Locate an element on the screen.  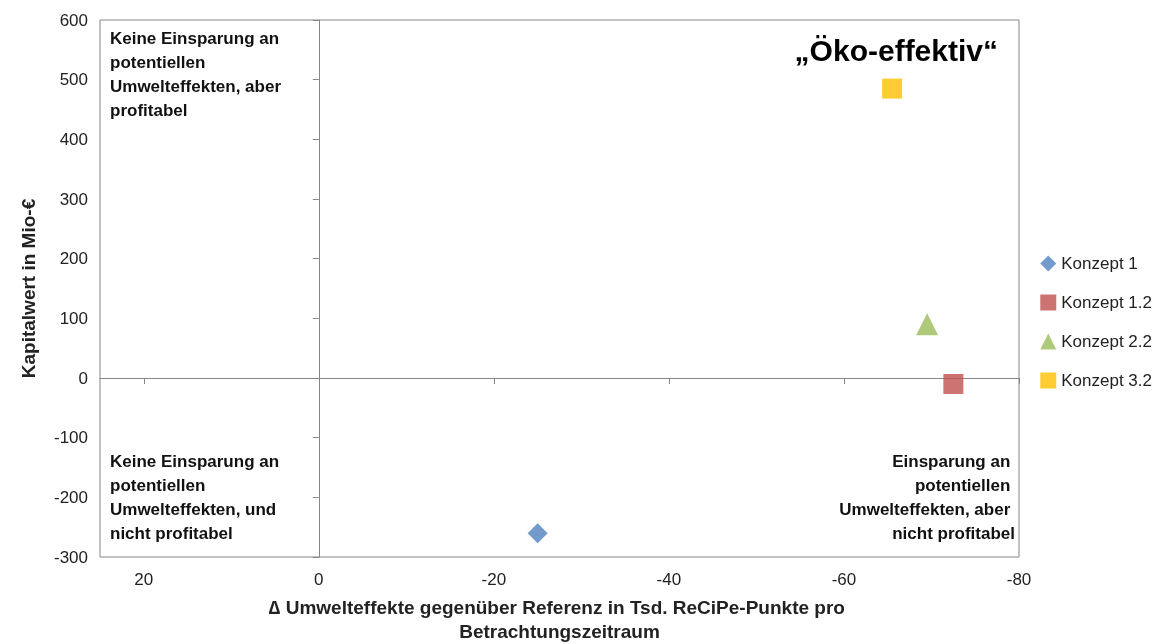
y-tick-label: -300 is located at coordinates (70, 557).